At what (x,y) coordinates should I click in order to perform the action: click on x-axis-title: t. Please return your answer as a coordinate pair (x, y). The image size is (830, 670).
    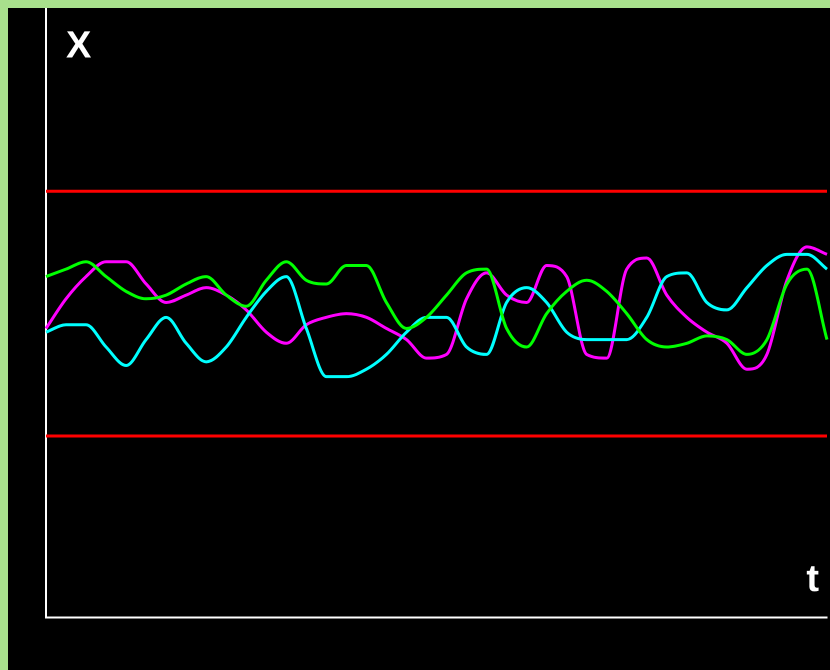
    Looking at the image, I should click on (813, 579).